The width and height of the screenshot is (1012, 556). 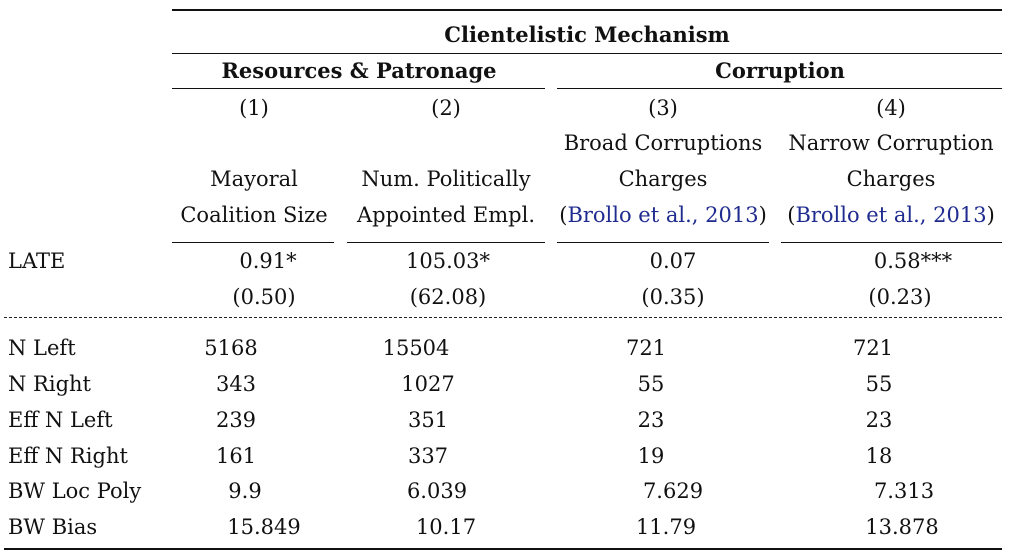 What do you see at coordinates (663, 179) in the screenshot?
I see `col3-title-line2: Charges` at bounding box center [663, 179].